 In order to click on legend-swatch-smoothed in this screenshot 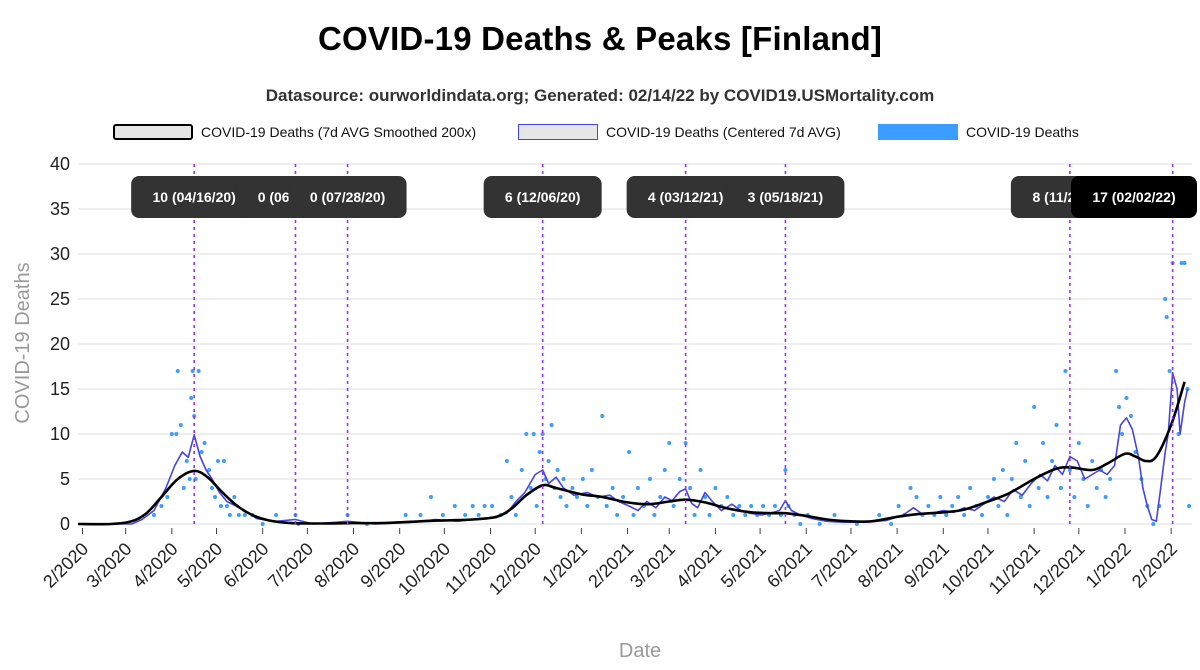, I will do `click(153, 132)`.